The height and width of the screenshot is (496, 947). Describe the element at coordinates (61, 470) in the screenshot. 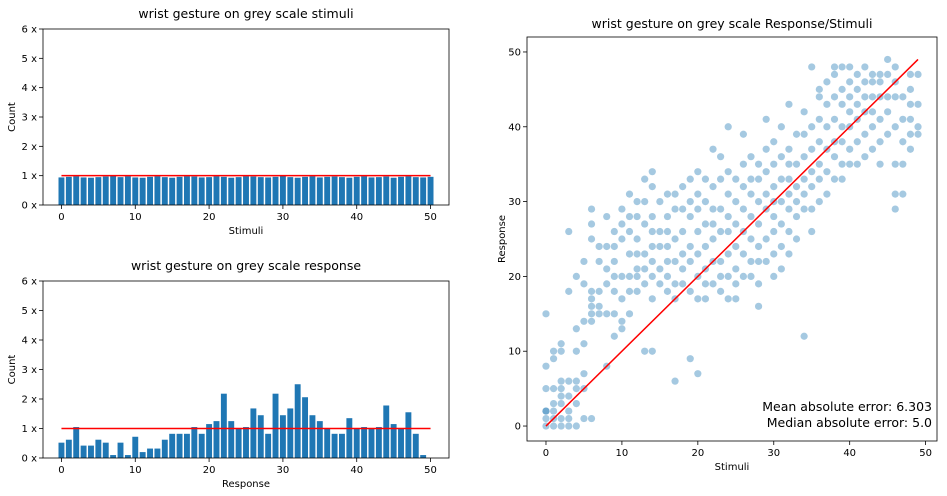

I see `x-tick-label: 0` at that location.